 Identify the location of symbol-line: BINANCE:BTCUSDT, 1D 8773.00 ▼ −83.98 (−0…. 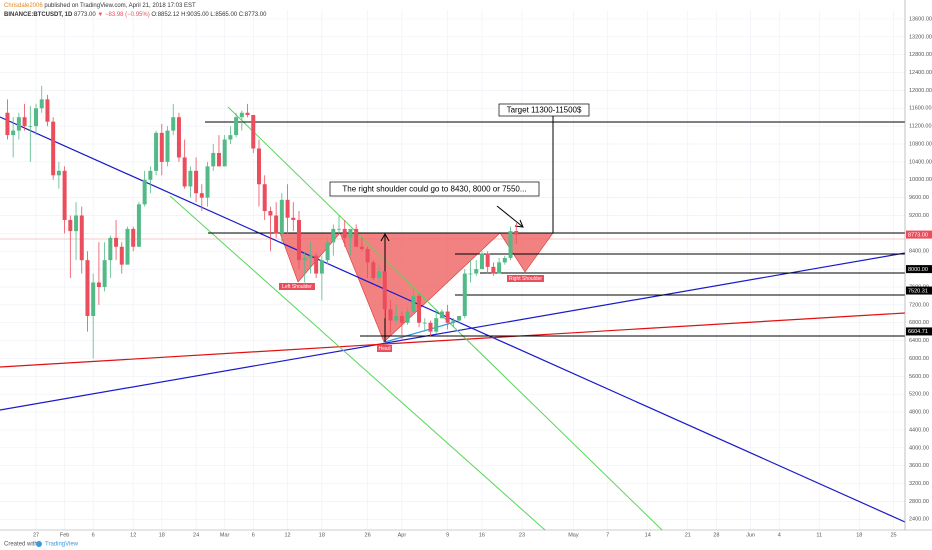
(135, 15).